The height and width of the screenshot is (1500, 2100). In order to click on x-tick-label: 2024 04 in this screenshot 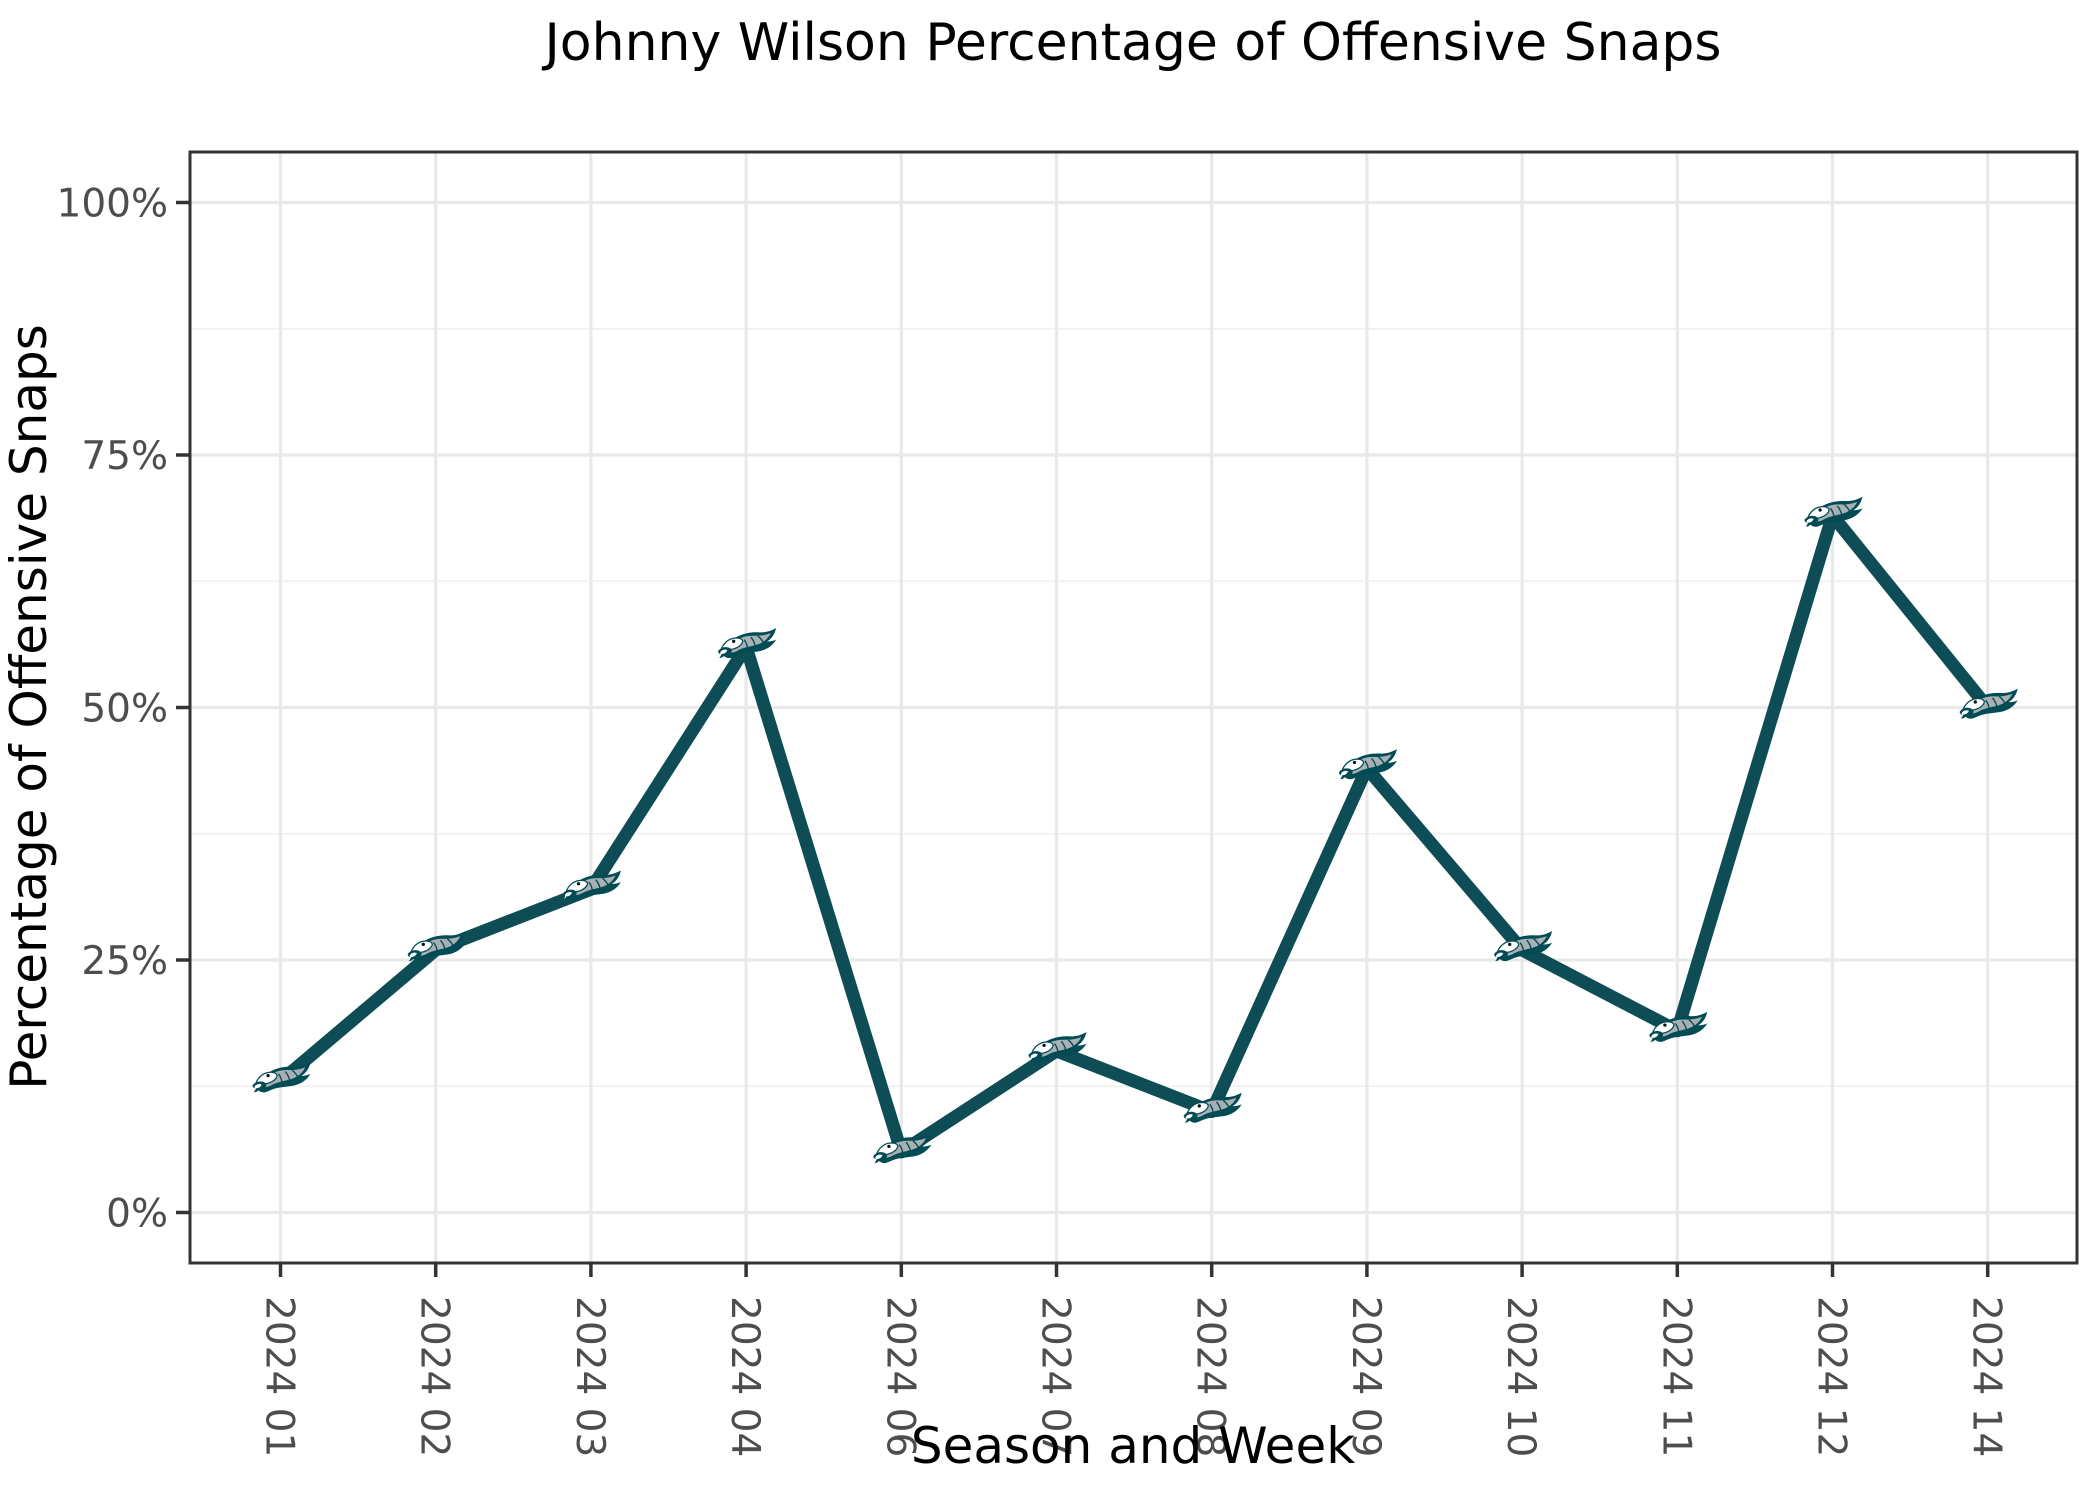, I will do `click(744, 1376)`.